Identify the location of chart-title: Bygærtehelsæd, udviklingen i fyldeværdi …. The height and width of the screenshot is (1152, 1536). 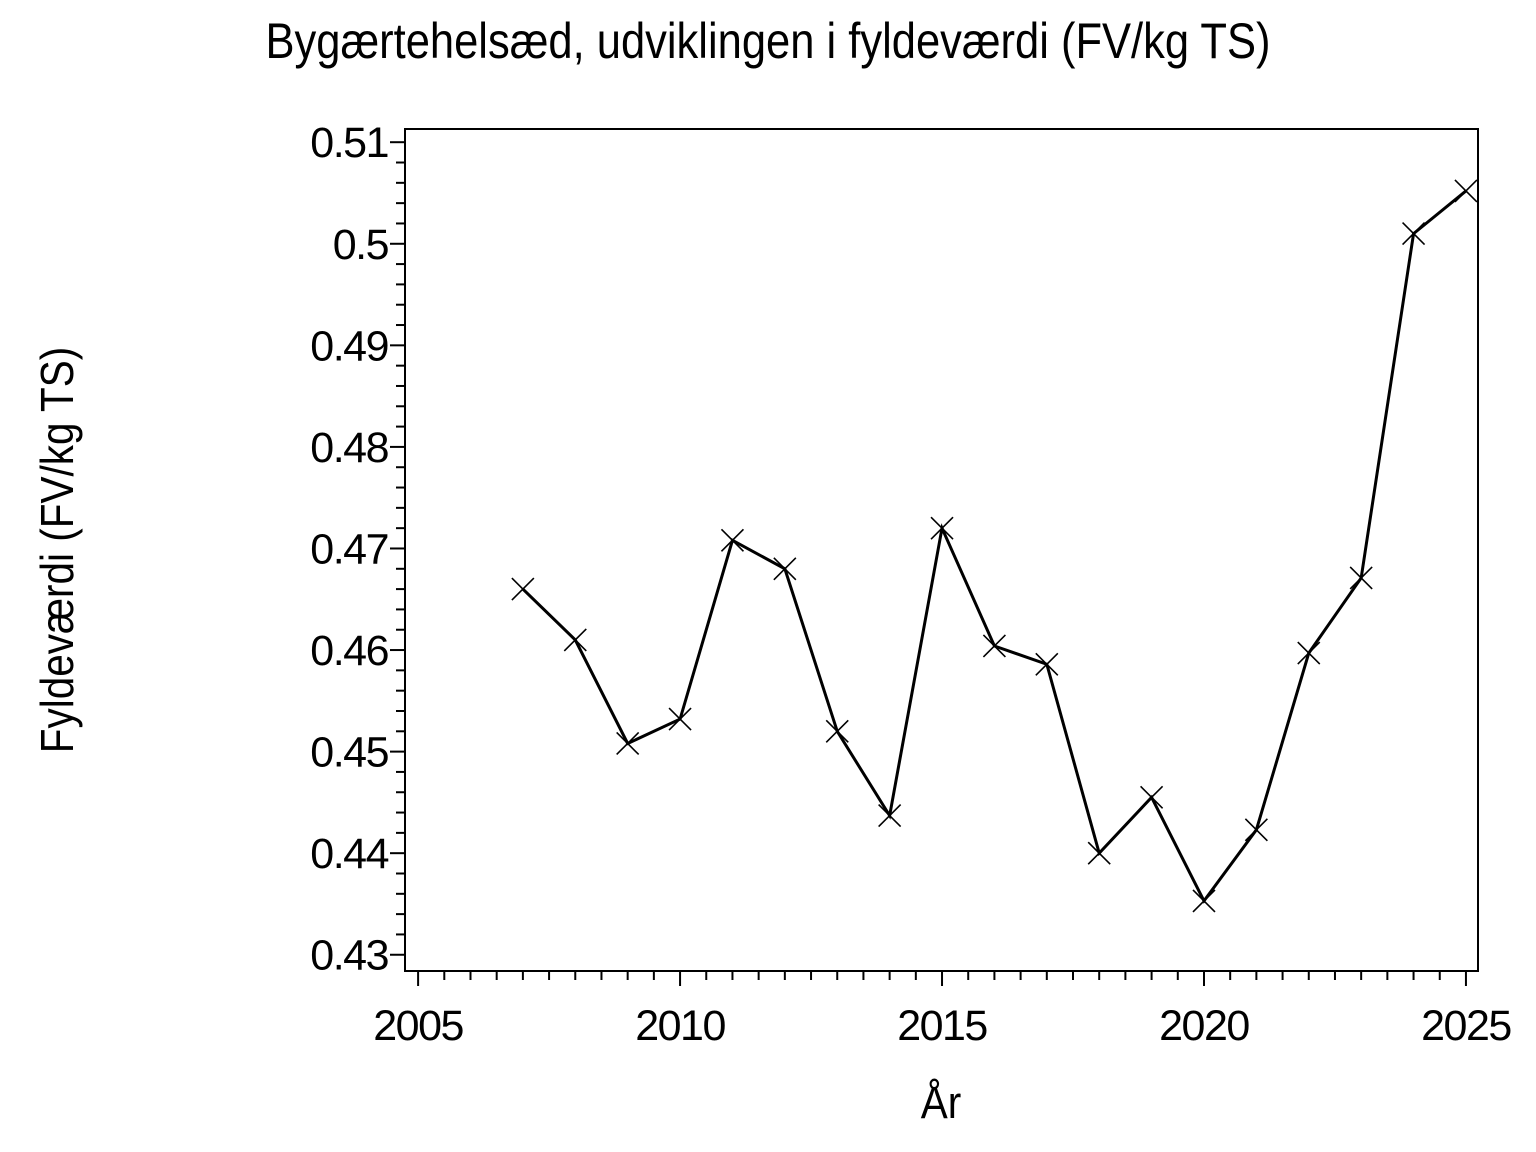
(768, 41).